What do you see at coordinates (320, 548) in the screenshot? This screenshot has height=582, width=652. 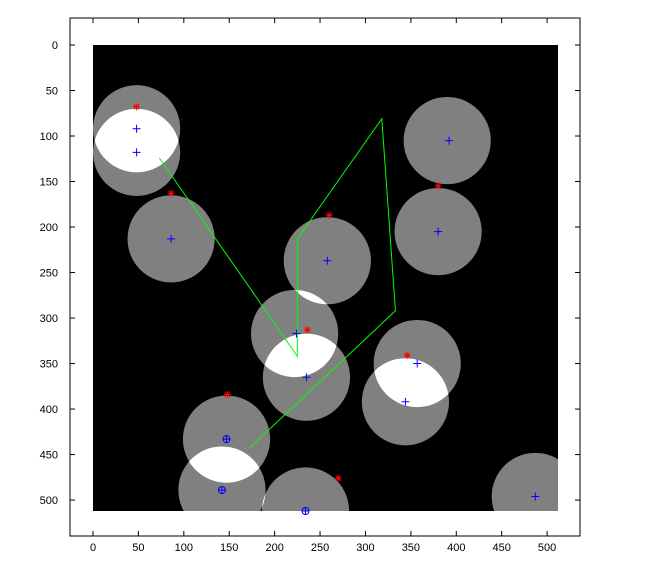 I see `x-tick-label-5: 250` at bounding box center [320, 548].